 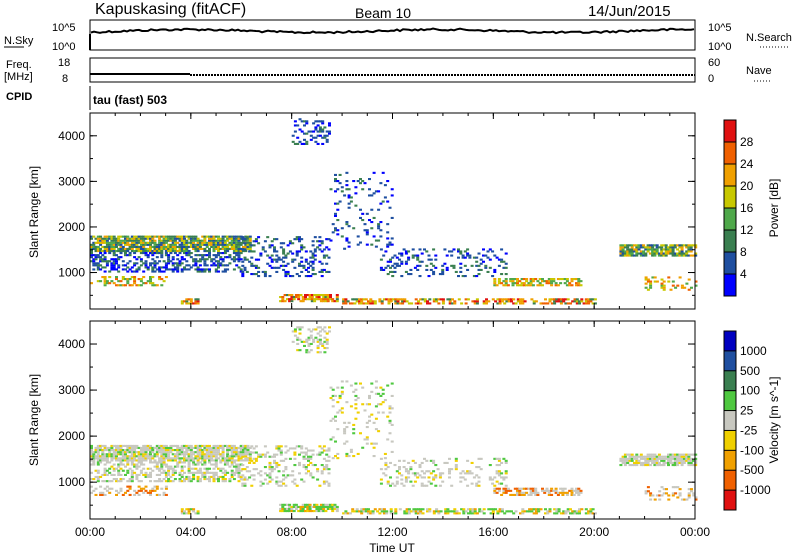 I want to click on colorbar-segment, so click(x=730, y=263).